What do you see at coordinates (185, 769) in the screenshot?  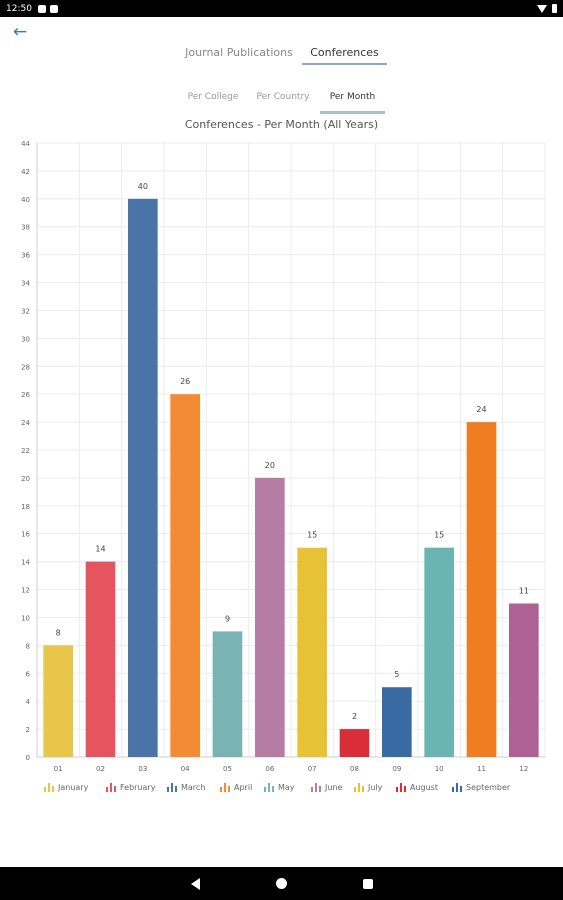 I see `x-tick-label: 04` at bounding box center [185, 769].